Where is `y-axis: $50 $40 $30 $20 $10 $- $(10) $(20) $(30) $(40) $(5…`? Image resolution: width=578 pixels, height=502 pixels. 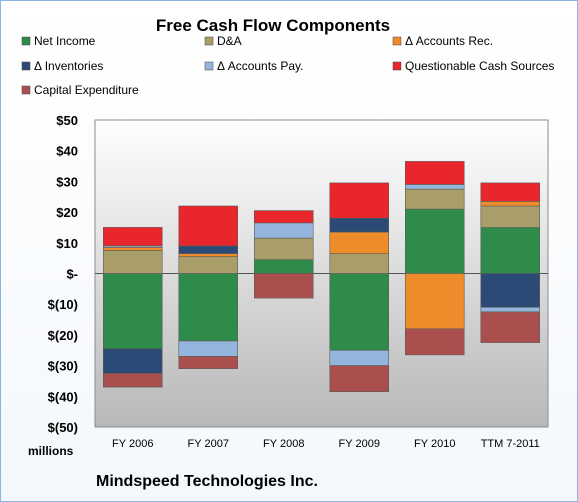
y-axis: $50 $40 $30 $20 $10 $- $(10) $(20) $(30) $(40) $(5… is located at coordinates (63, 274).